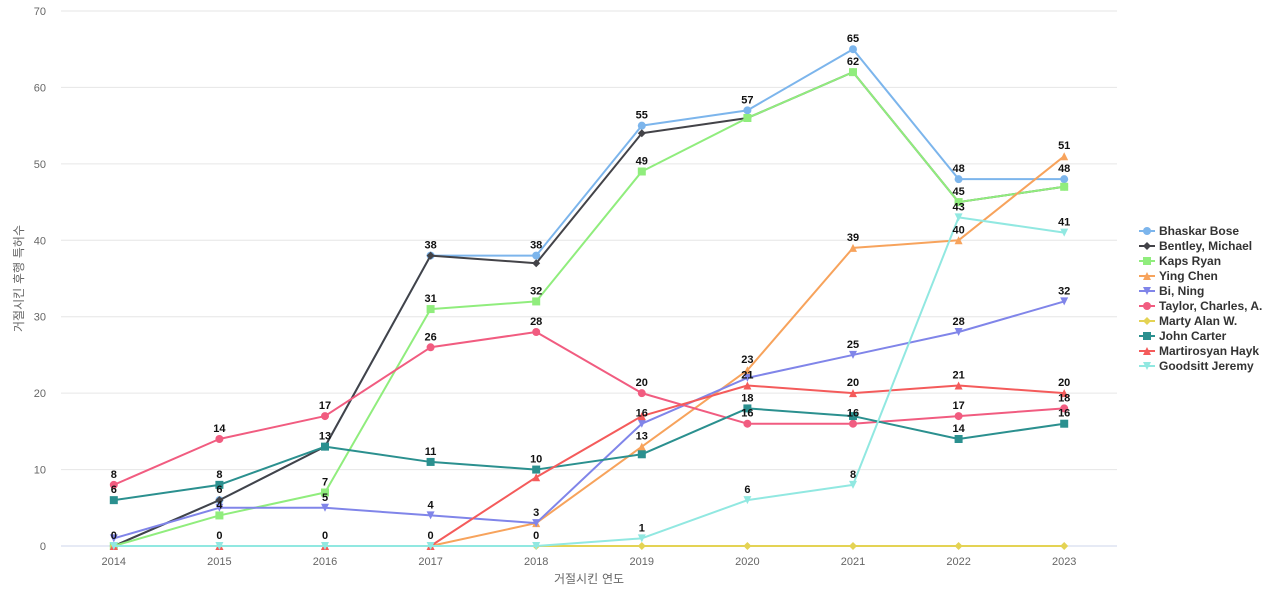 This screenshot has width=1280, height=600. I want to click on series-line, so click(589, 454).